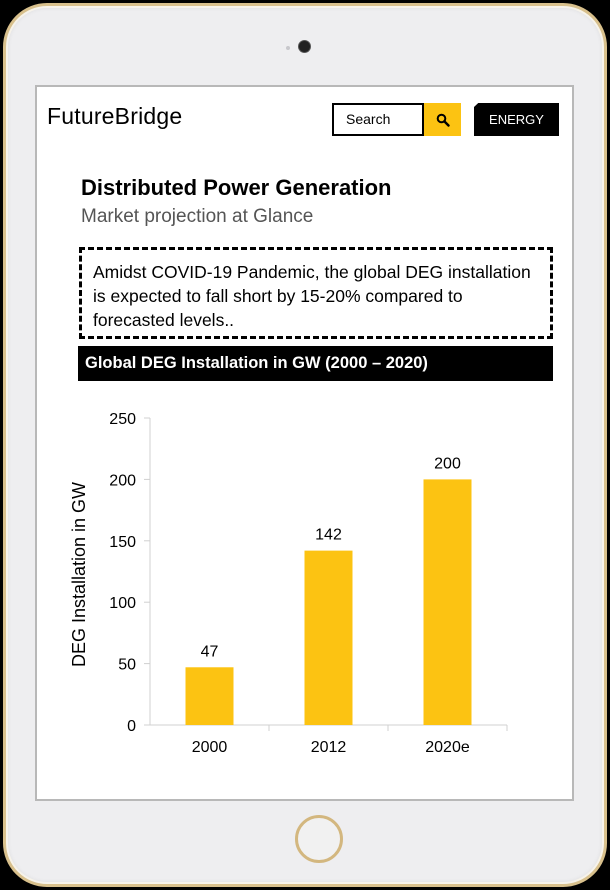 This screenshot has width=610, height=890. Describe the element at coordinates (127, 665) in the screenshot. I see `y-tick-label: 50` at that location.